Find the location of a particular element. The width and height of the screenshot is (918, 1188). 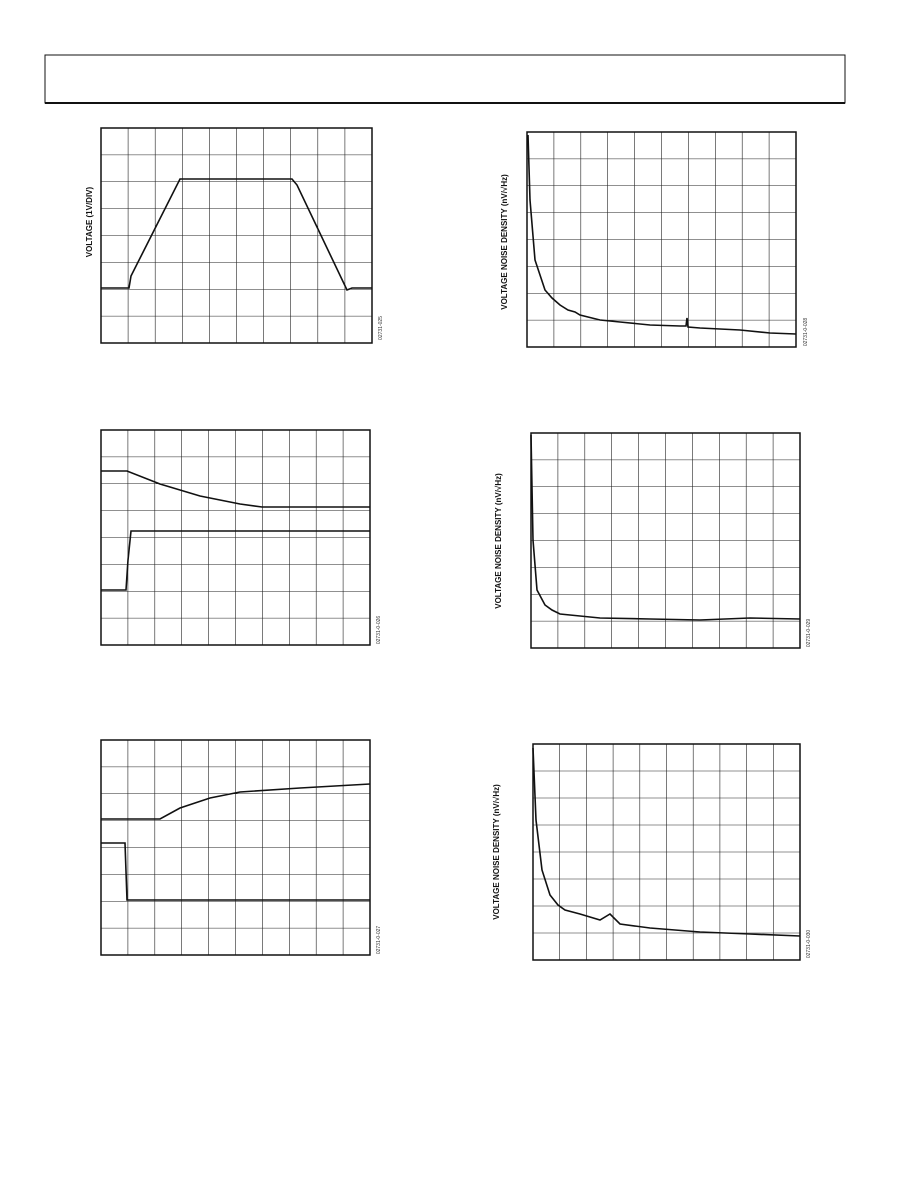

figure-code: 02731-0-029 is located at coordinates (809, 633).